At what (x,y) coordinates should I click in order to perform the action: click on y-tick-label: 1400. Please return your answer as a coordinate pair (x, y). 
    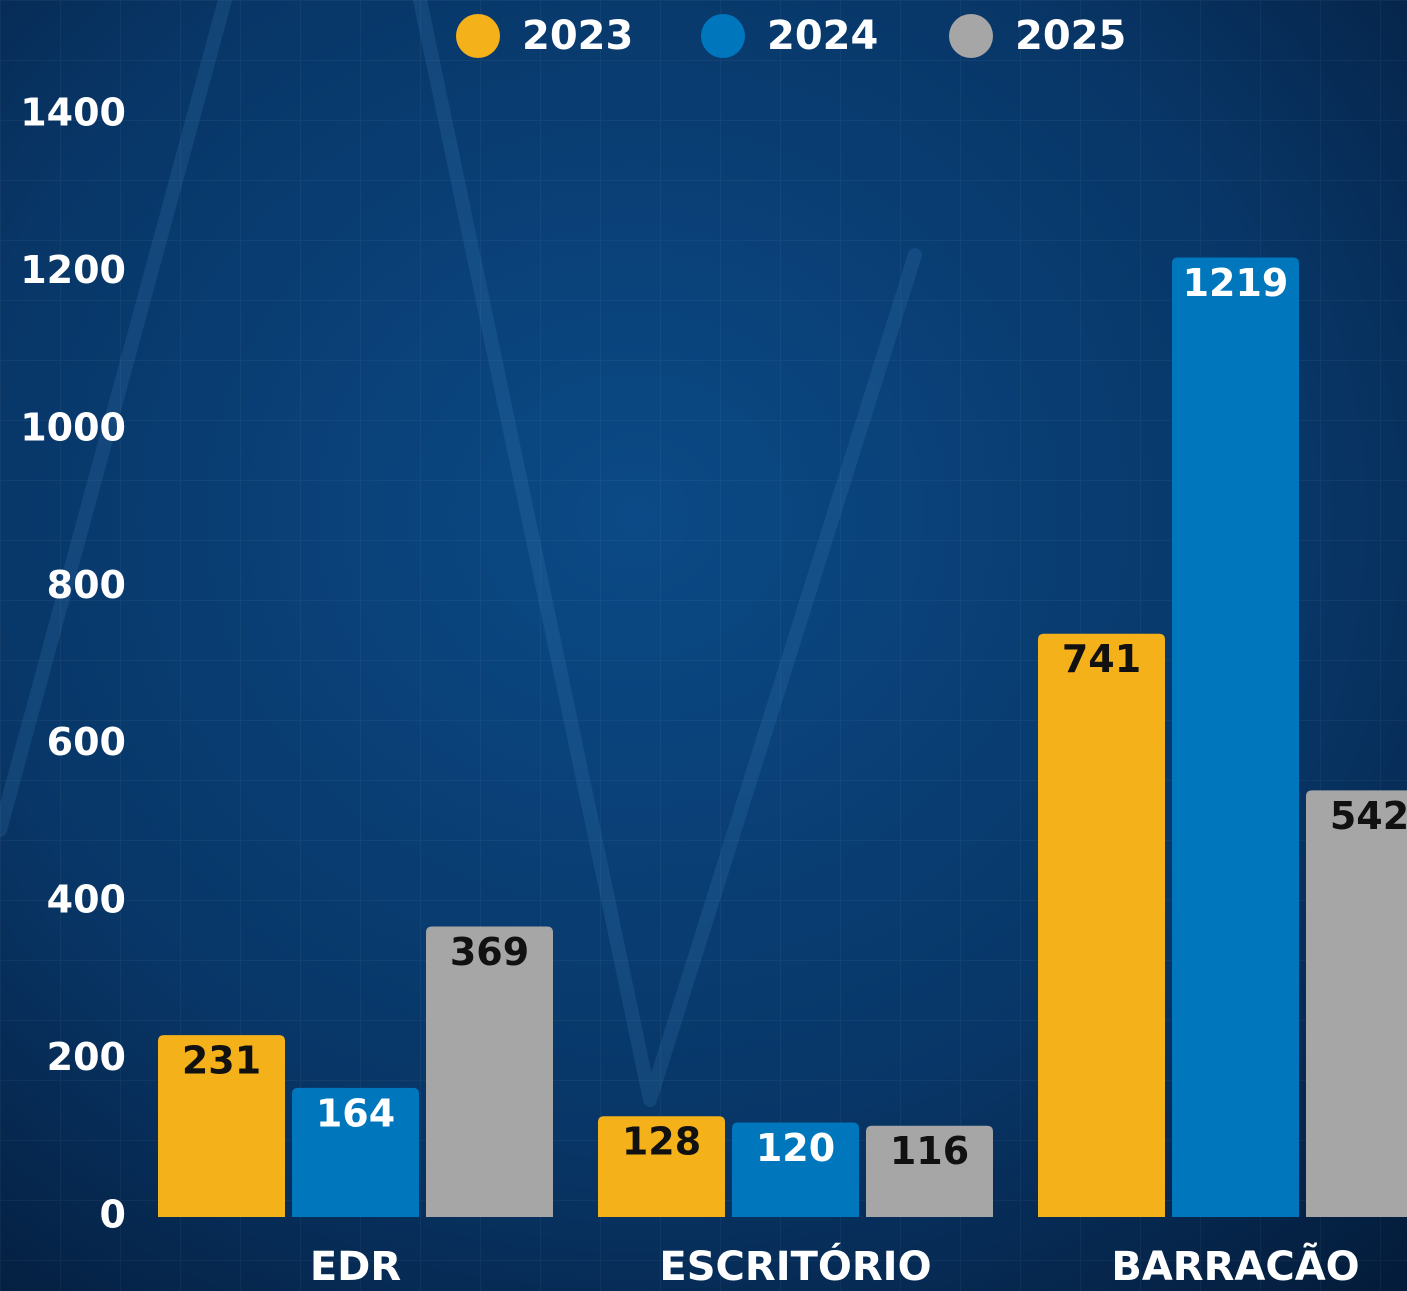
    Looking at the image, I should click on (73, 113).